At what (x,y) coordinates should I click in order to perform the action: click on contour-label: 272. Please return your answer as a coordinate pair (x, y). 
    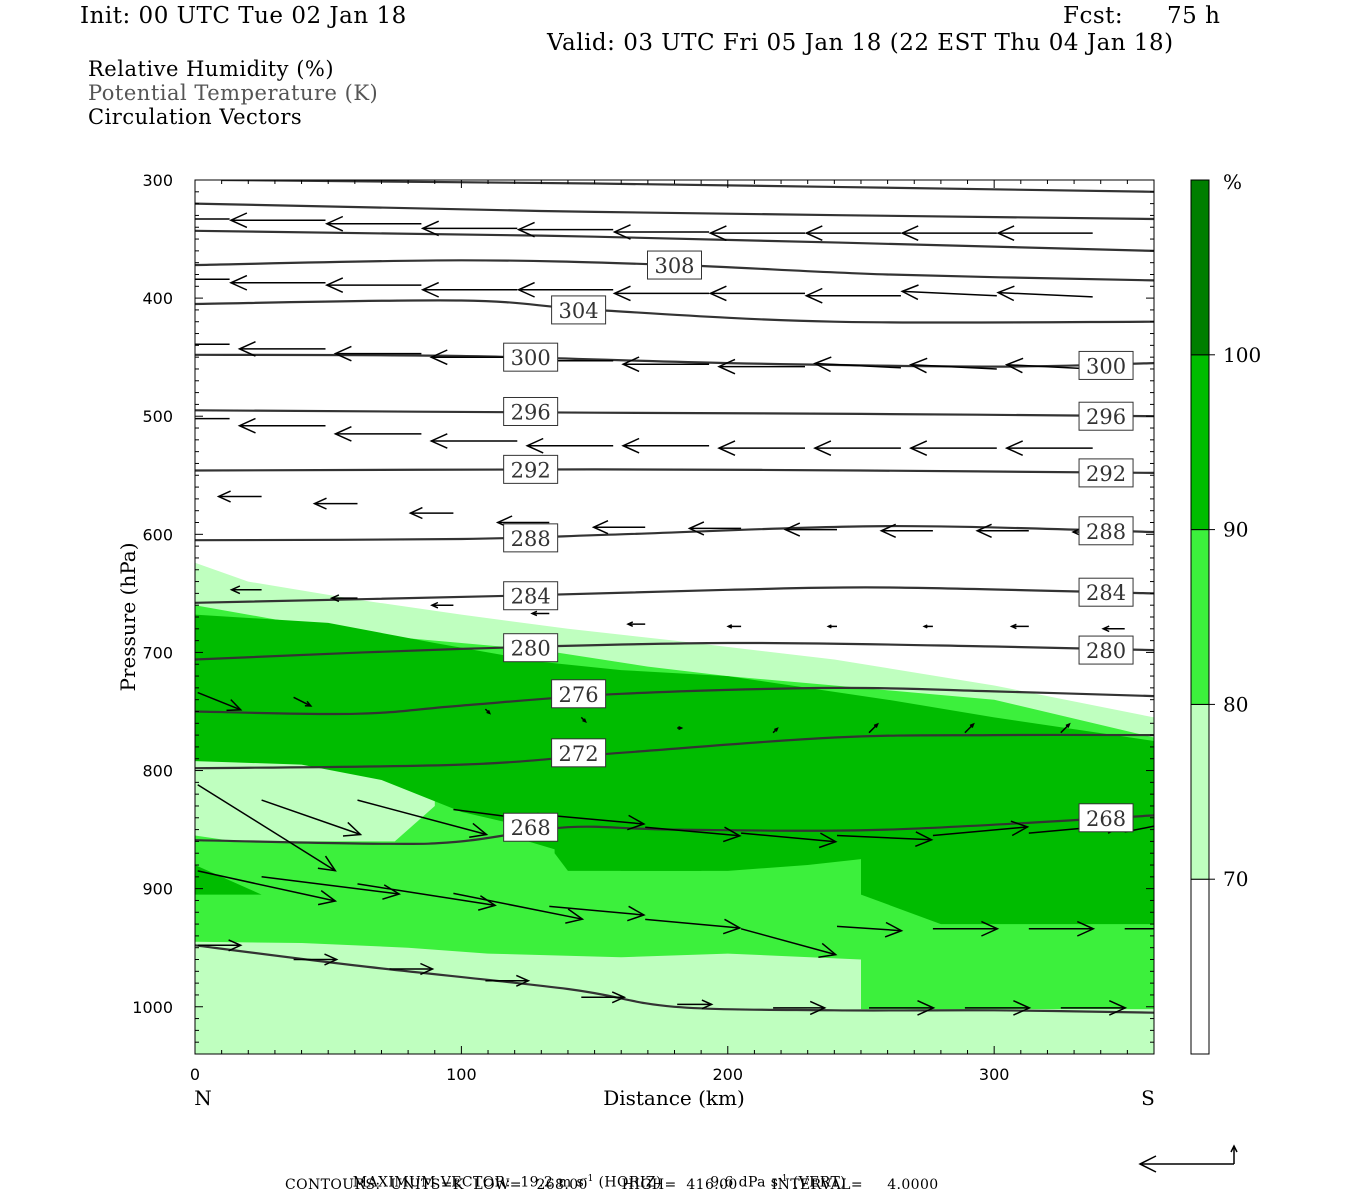
    Looking at the image, I should click on (579, 754).